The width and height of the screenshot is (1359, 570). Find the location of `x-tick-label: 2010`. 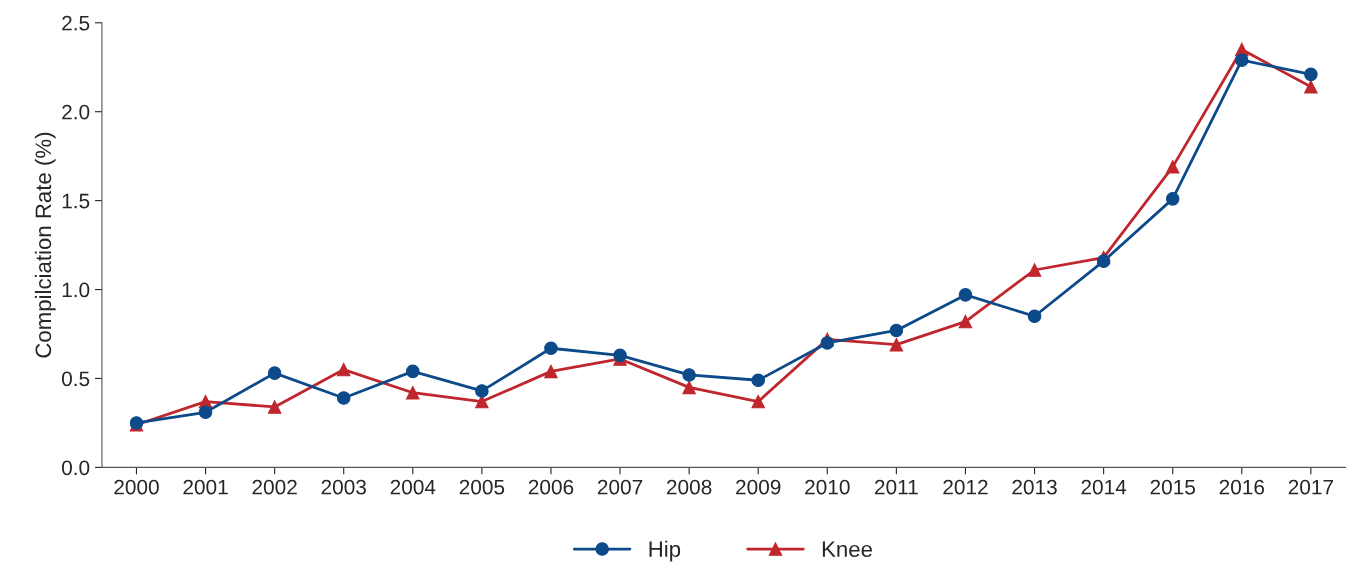

x-tick-label: 2010 is located at coordinates (827, 487).